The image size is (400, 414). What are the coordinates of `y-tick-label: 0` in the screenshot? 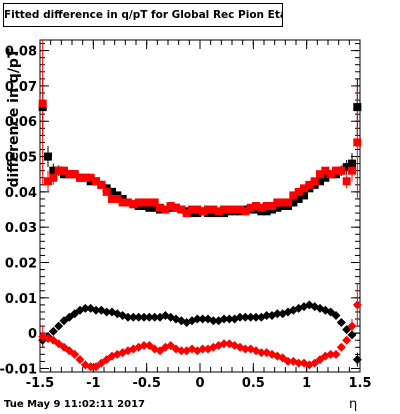 It's located at (32, 334).